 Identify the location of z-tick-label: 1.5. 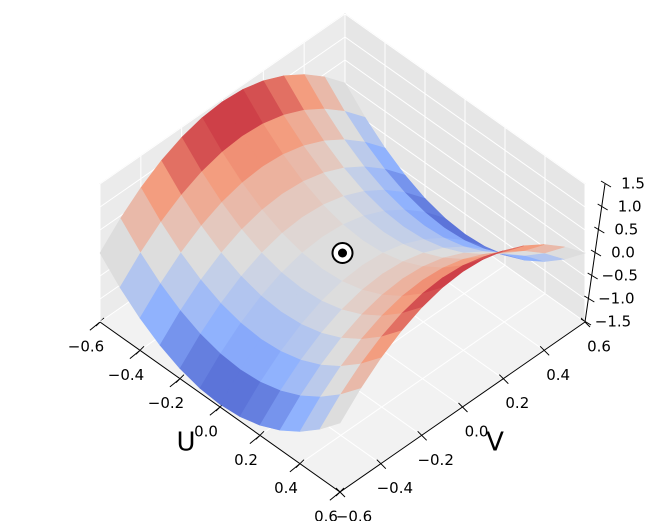
(633, 184).